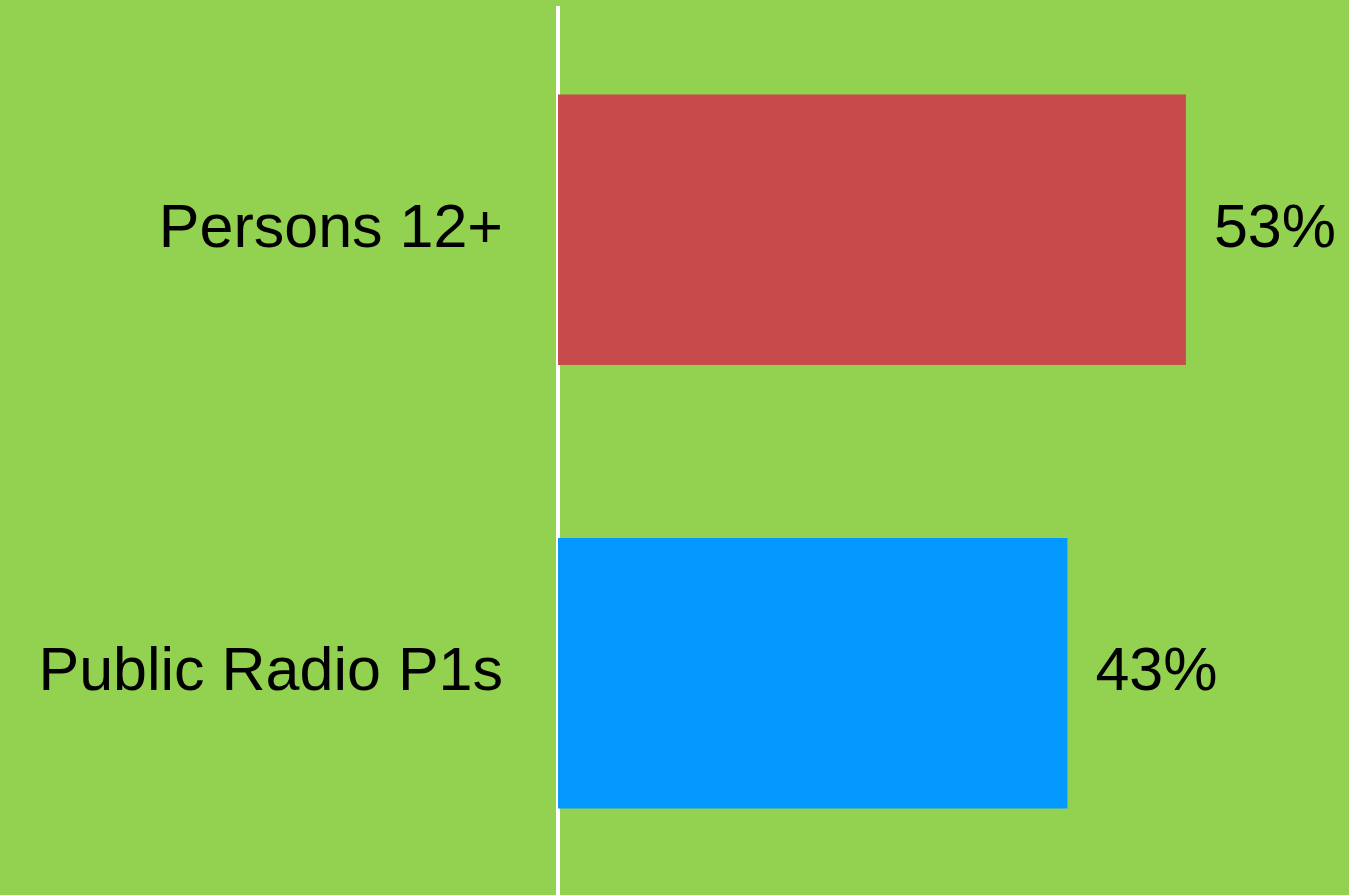 The height and width of the screenshot is (895, 1349). I want to click on data-label: 43%, so click(1156, 669).